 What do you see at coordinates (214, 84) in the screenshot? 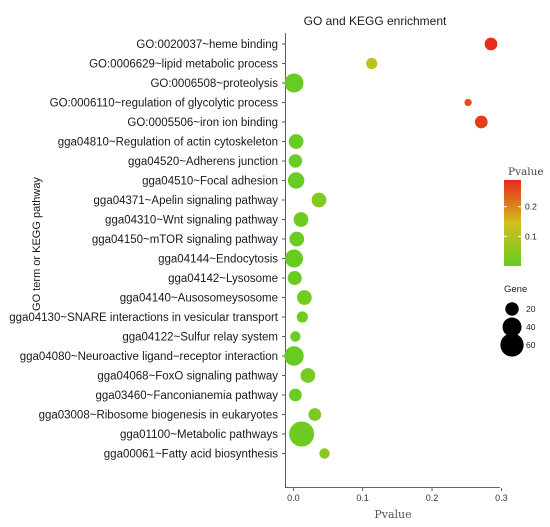
I see `category-label: GO:0006508~proteolysis` at bounding box center [214, 84].